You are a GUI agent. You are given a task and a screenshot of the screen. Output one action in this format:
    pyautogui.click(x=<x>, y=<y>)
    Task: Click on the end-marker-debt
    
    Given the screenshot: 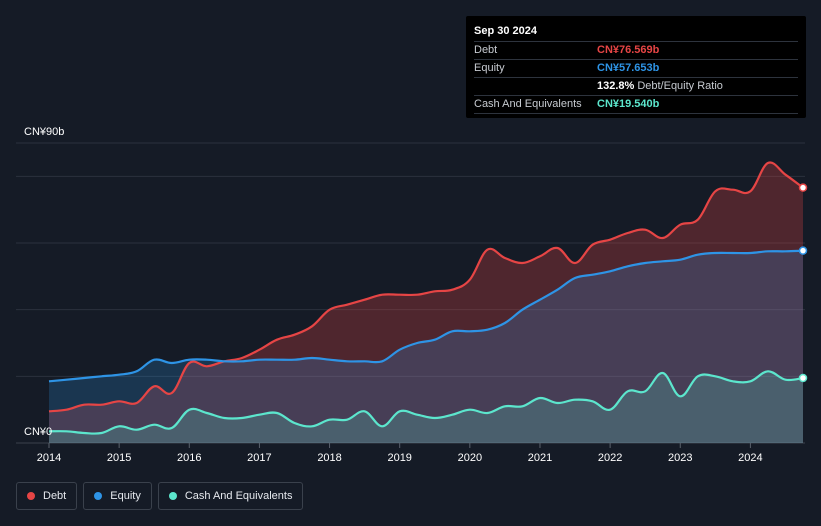 What is the action you would take?
    pyautogui.click(x=803, y=187)
    